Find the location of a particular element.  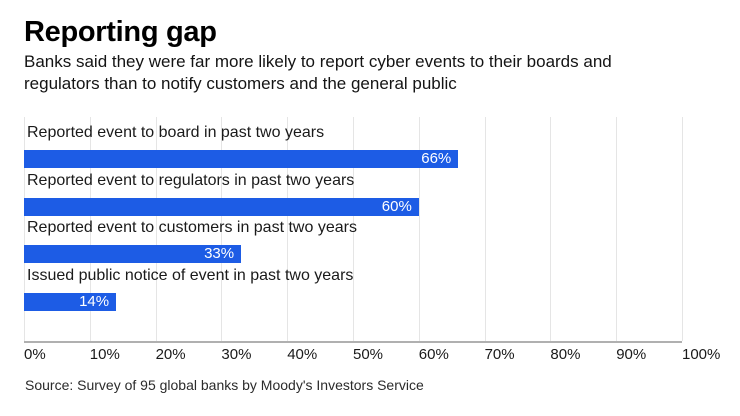

x-tick-label: 100% is located at coordinates (701, 354).